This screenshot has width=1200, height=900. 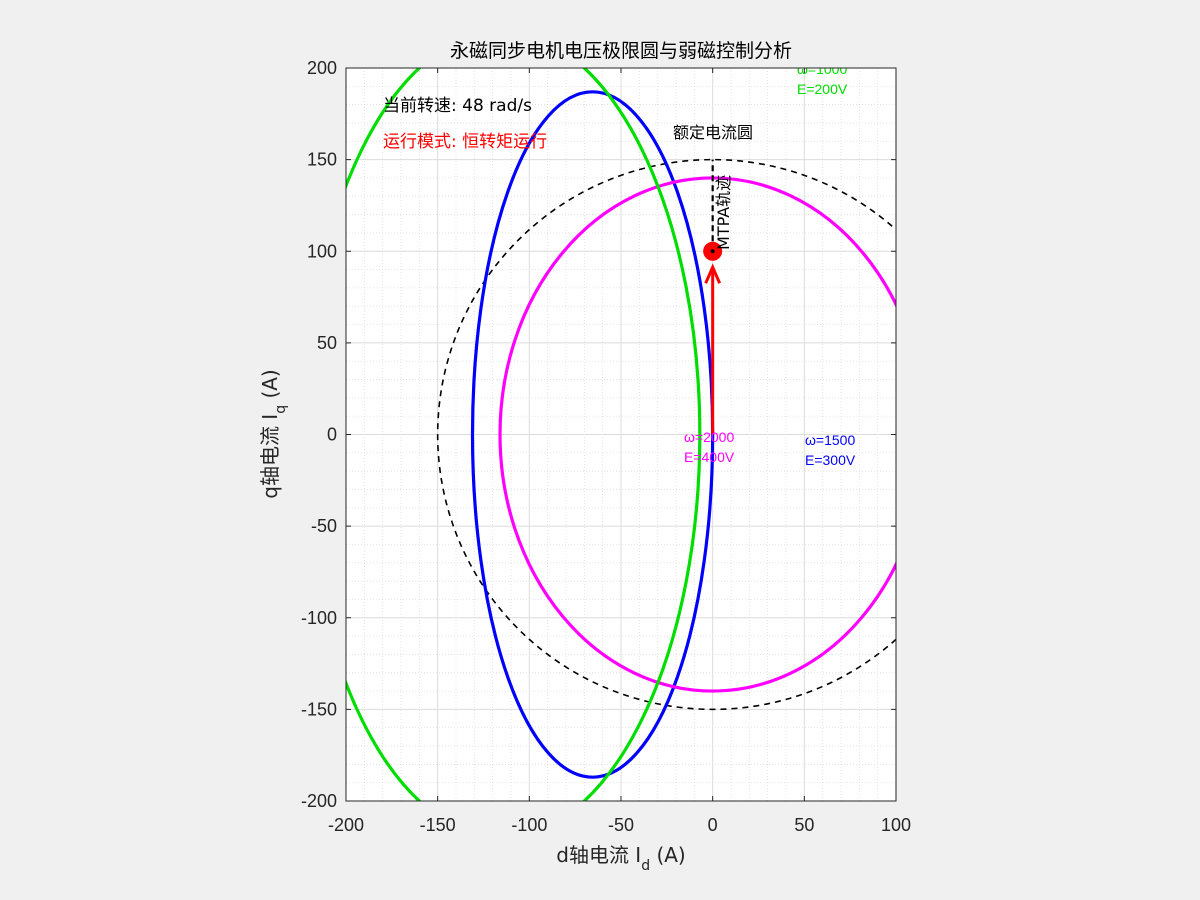 I want to click on ellipse-omega-label-3: ω=1000, so click(x=822, y=69).